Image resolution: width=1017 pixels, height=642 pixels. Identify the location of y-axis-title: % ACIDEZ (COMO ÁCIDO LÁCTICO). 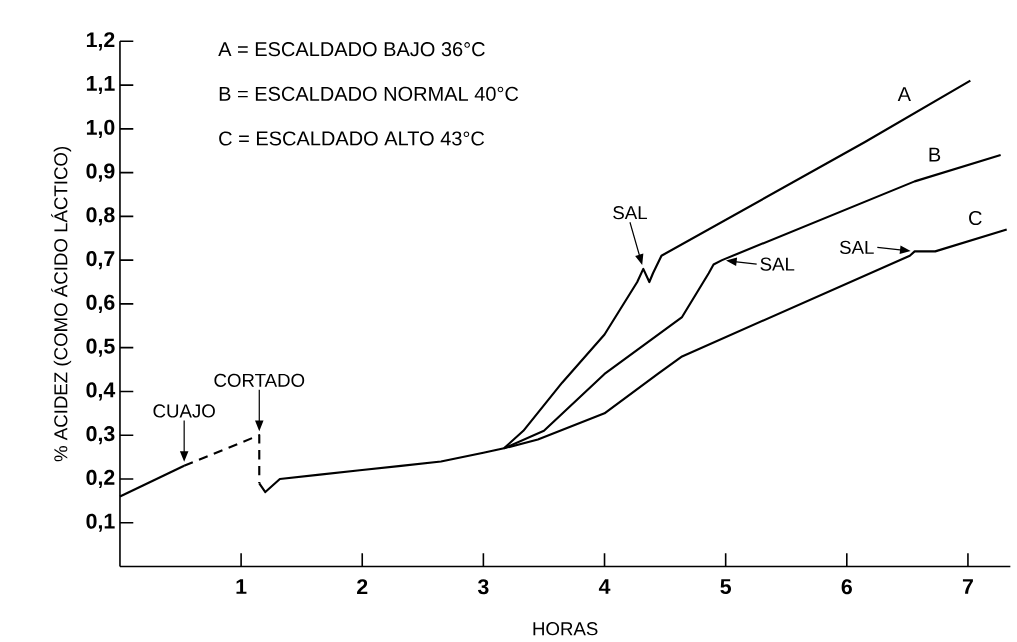
(61, 304).